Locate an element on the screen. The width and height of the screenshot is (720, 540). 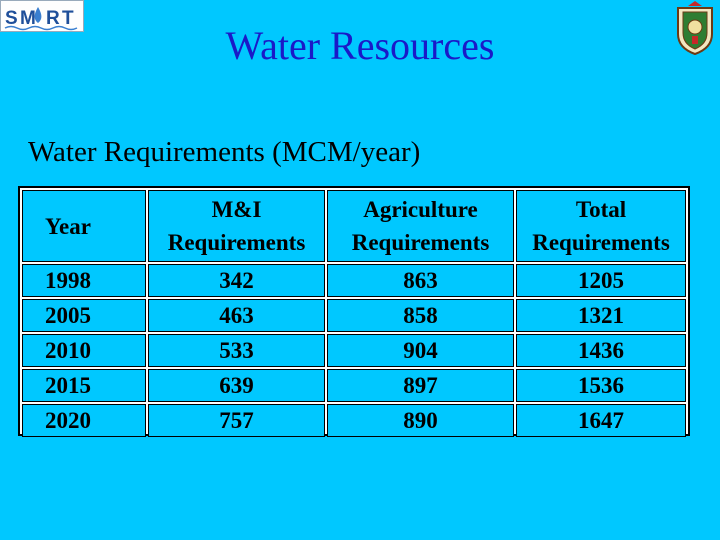
cell-mi: 533 is located at coordinates (236, 350).